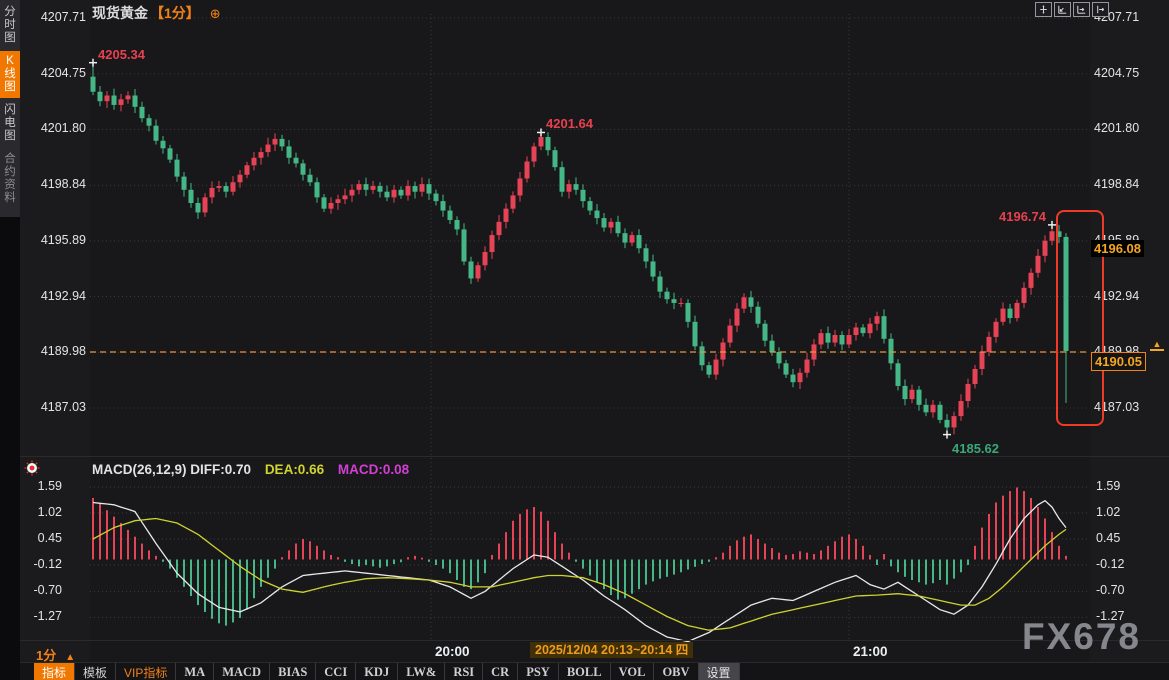 The width and height of the screenshot is (1169, 680). I want to click on tab-rsi: RSI, so click(464, 671).